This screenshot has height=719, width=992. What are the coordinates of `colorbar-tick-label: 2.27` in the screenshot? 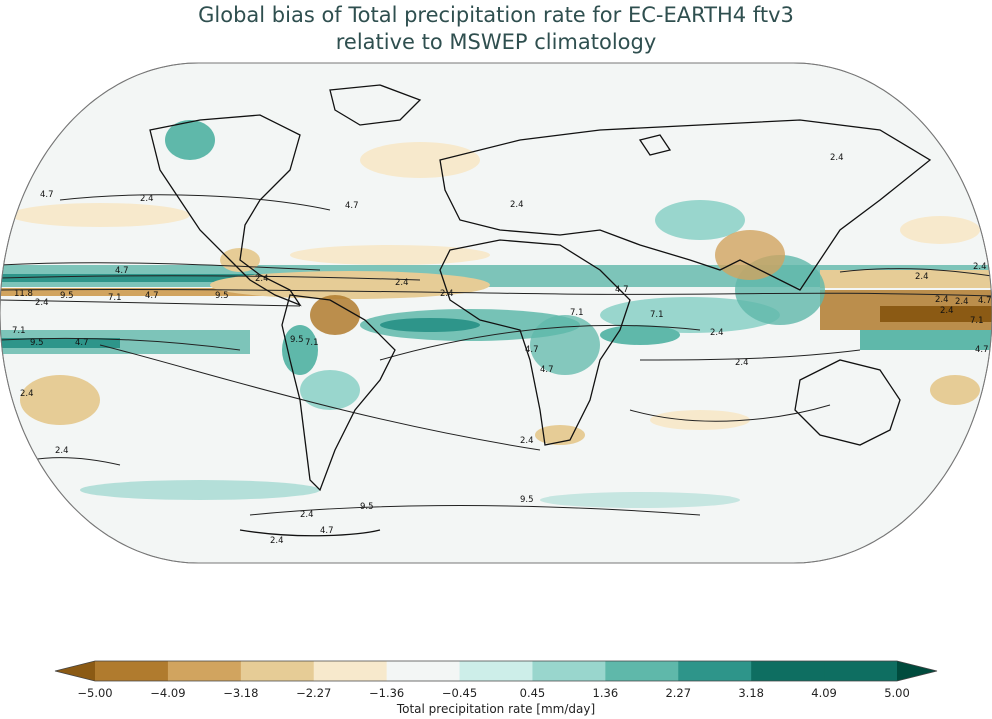 It's located at (678, 693).